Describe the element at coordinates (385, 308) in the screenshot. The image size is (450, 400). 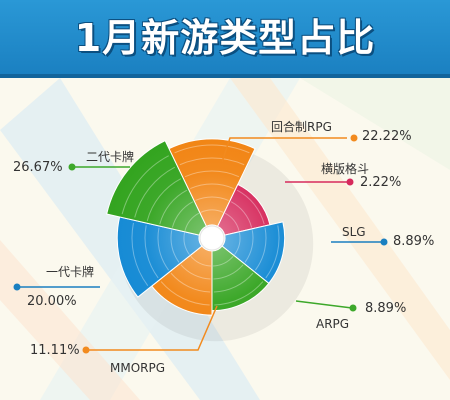
I see `data-label-3: 8.89%` at that location.